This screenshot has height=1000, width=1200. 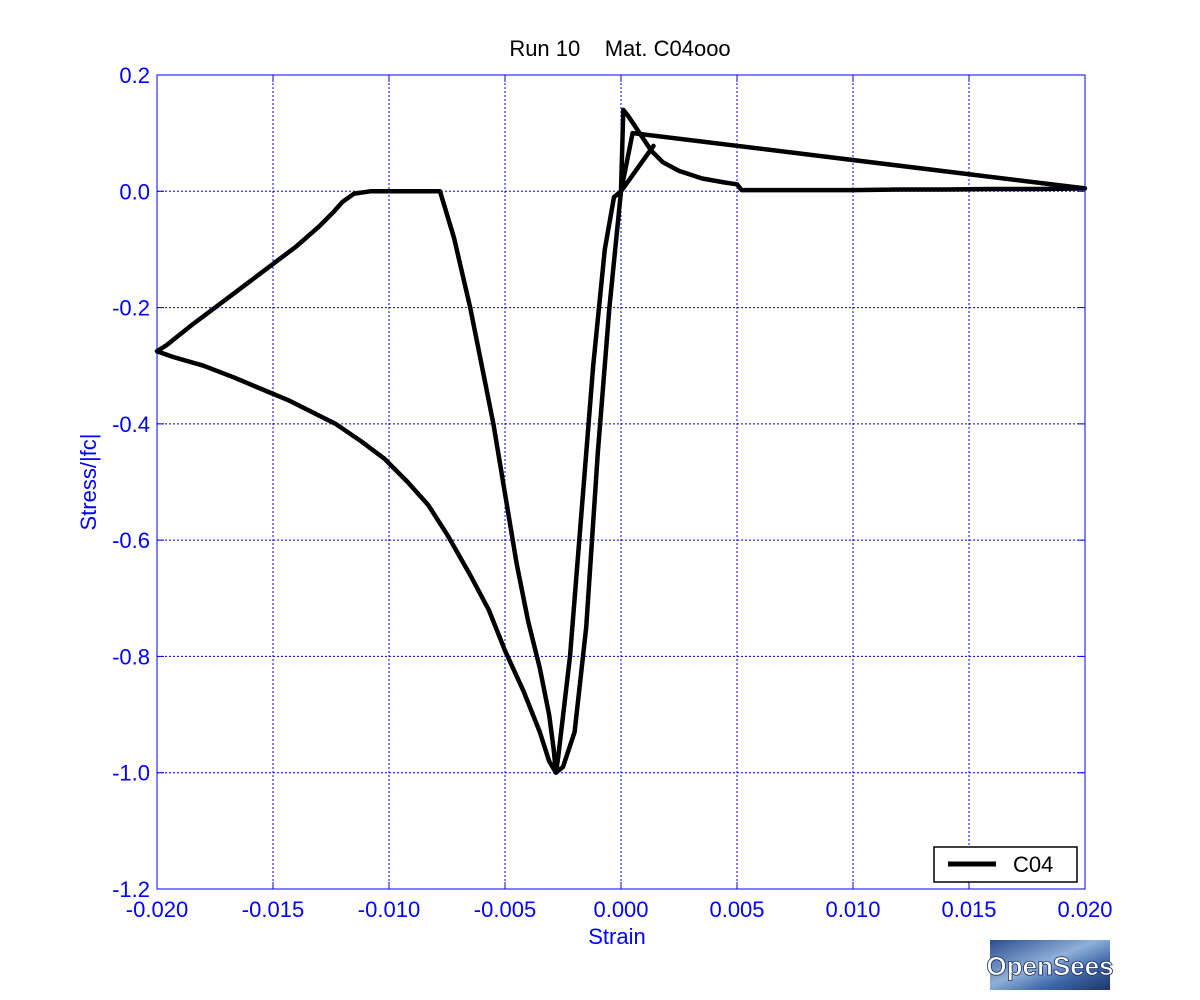 I want to click on x-tick-label: 0.020, so click(x=1084, y=909).